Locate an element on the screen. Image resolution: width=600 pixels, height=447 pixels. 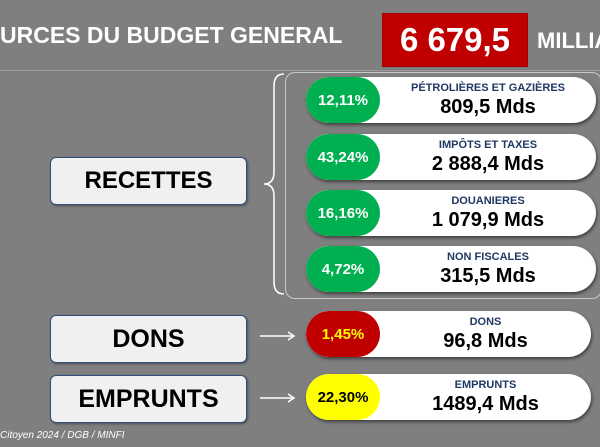
recettes-item-douanieres: 16,16% DOUANIERES 1 079,9 Mds is located at coordinates (451, 213).